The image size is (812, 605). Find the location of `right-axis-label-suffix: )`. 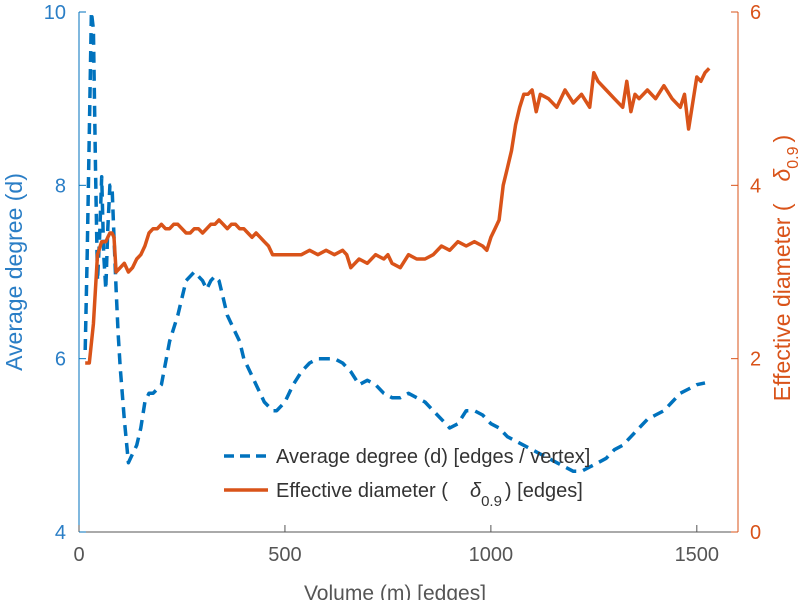

right-axis-label-suffix: ) is located at coordinates (782, 139).